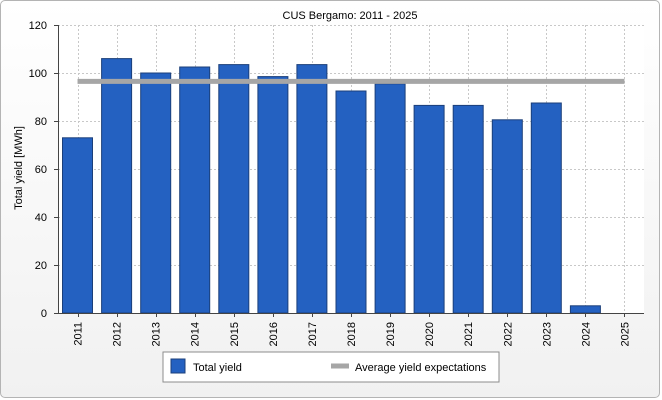 Image resolution: width=662 pixels, height=400 pixels. What do you see at coordinates (38, 74) in the screenshot?
I see `y-tick-label: 100` at bounding box center [38, 74].